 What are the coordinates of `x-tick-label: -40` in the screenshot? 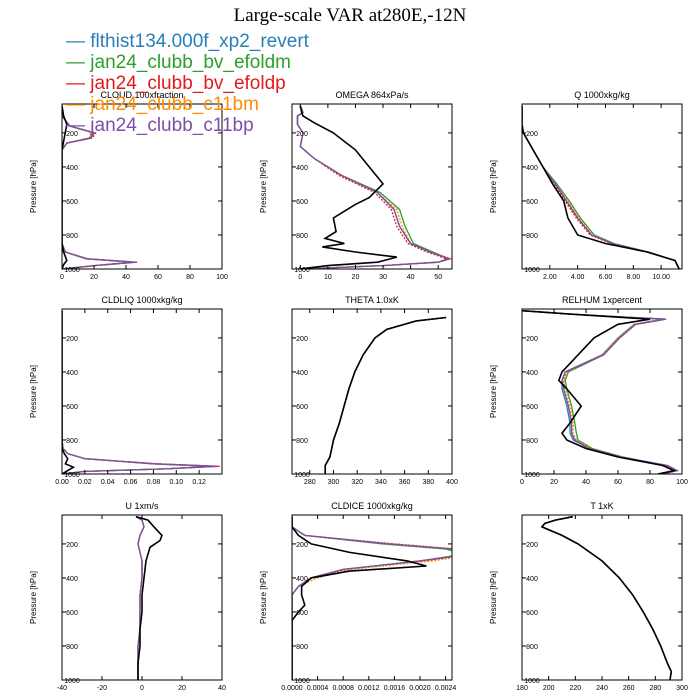 It's located at (62, 688).